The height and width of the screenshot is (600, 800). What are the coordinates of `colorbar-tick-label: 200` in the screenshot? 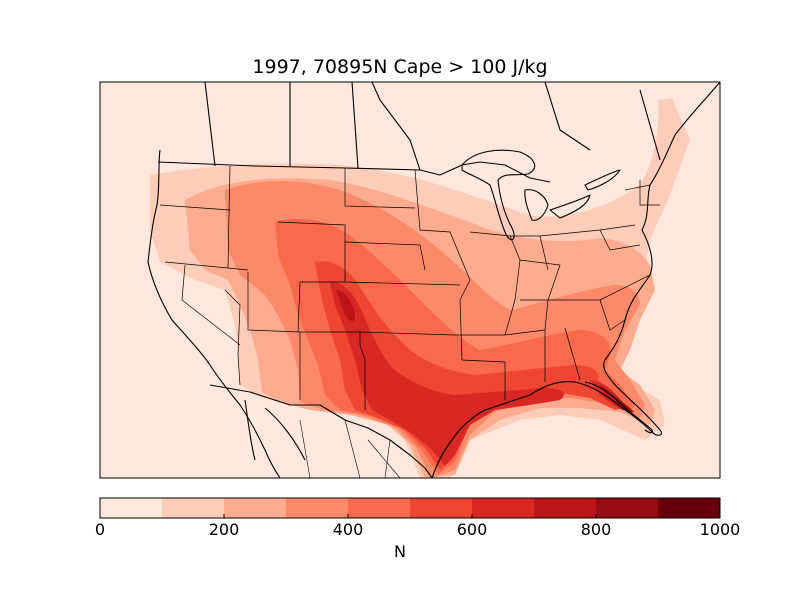 It's located at (224, 529).